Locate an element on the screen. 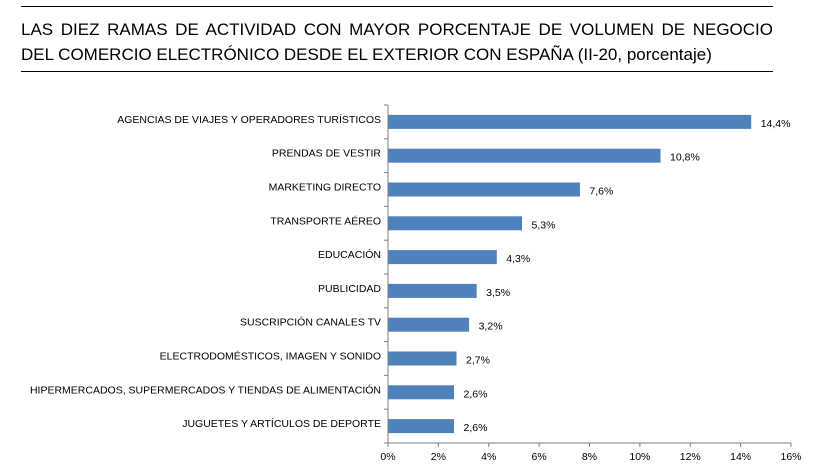  category-label: EDUCACIÓN is located at coordinates (349, 254).